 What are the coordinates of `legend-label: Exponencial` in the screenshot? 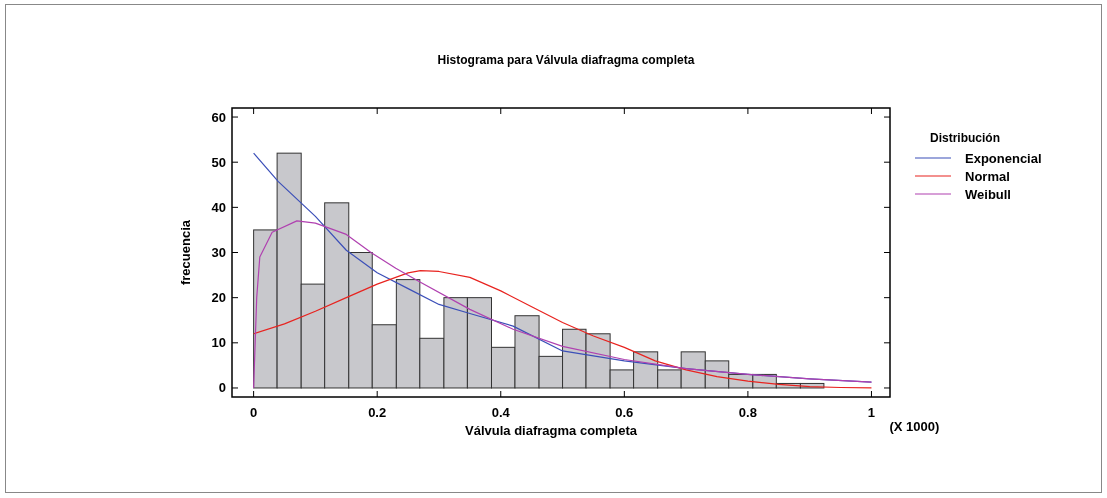 It's located at (1003, 158).